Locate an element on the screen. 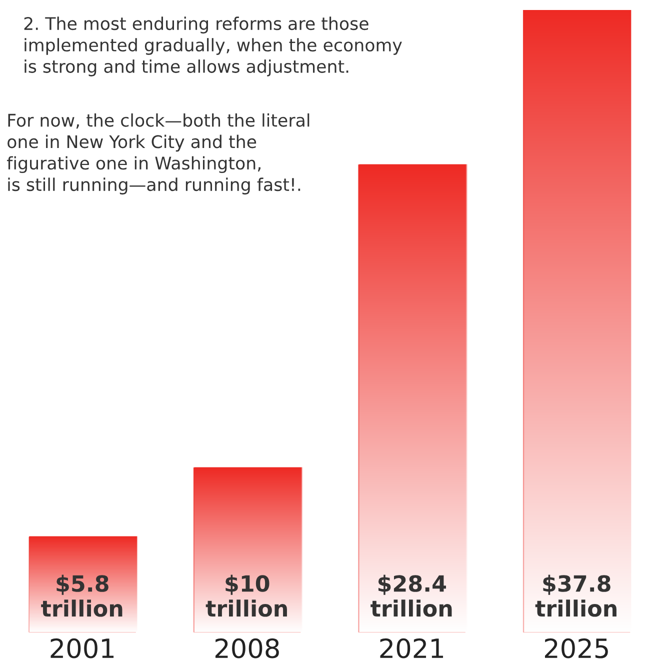  x-tick-label: 2008 is located at coordinates (247, 648).